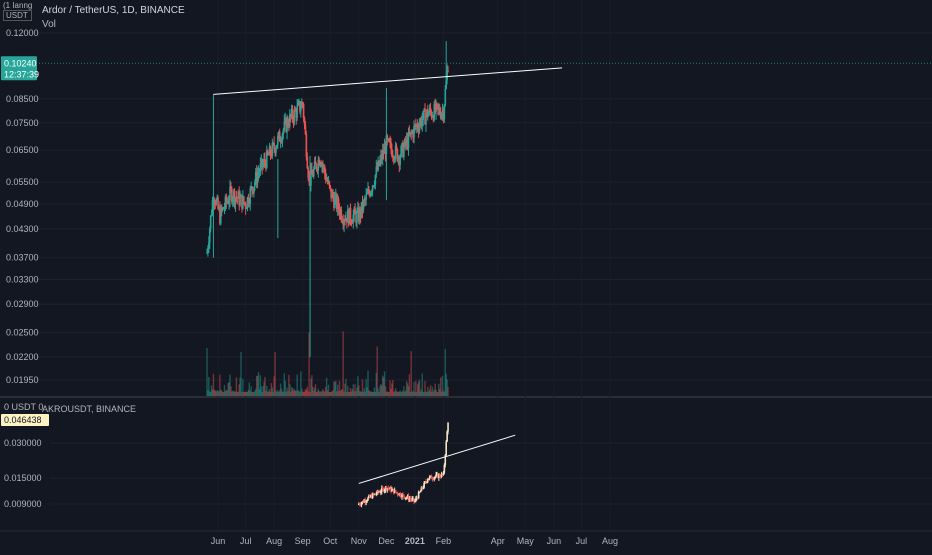 The image size is (932, 555). I want to click on lower-pane-badge: 0 USDT 0, so click(24, 407).